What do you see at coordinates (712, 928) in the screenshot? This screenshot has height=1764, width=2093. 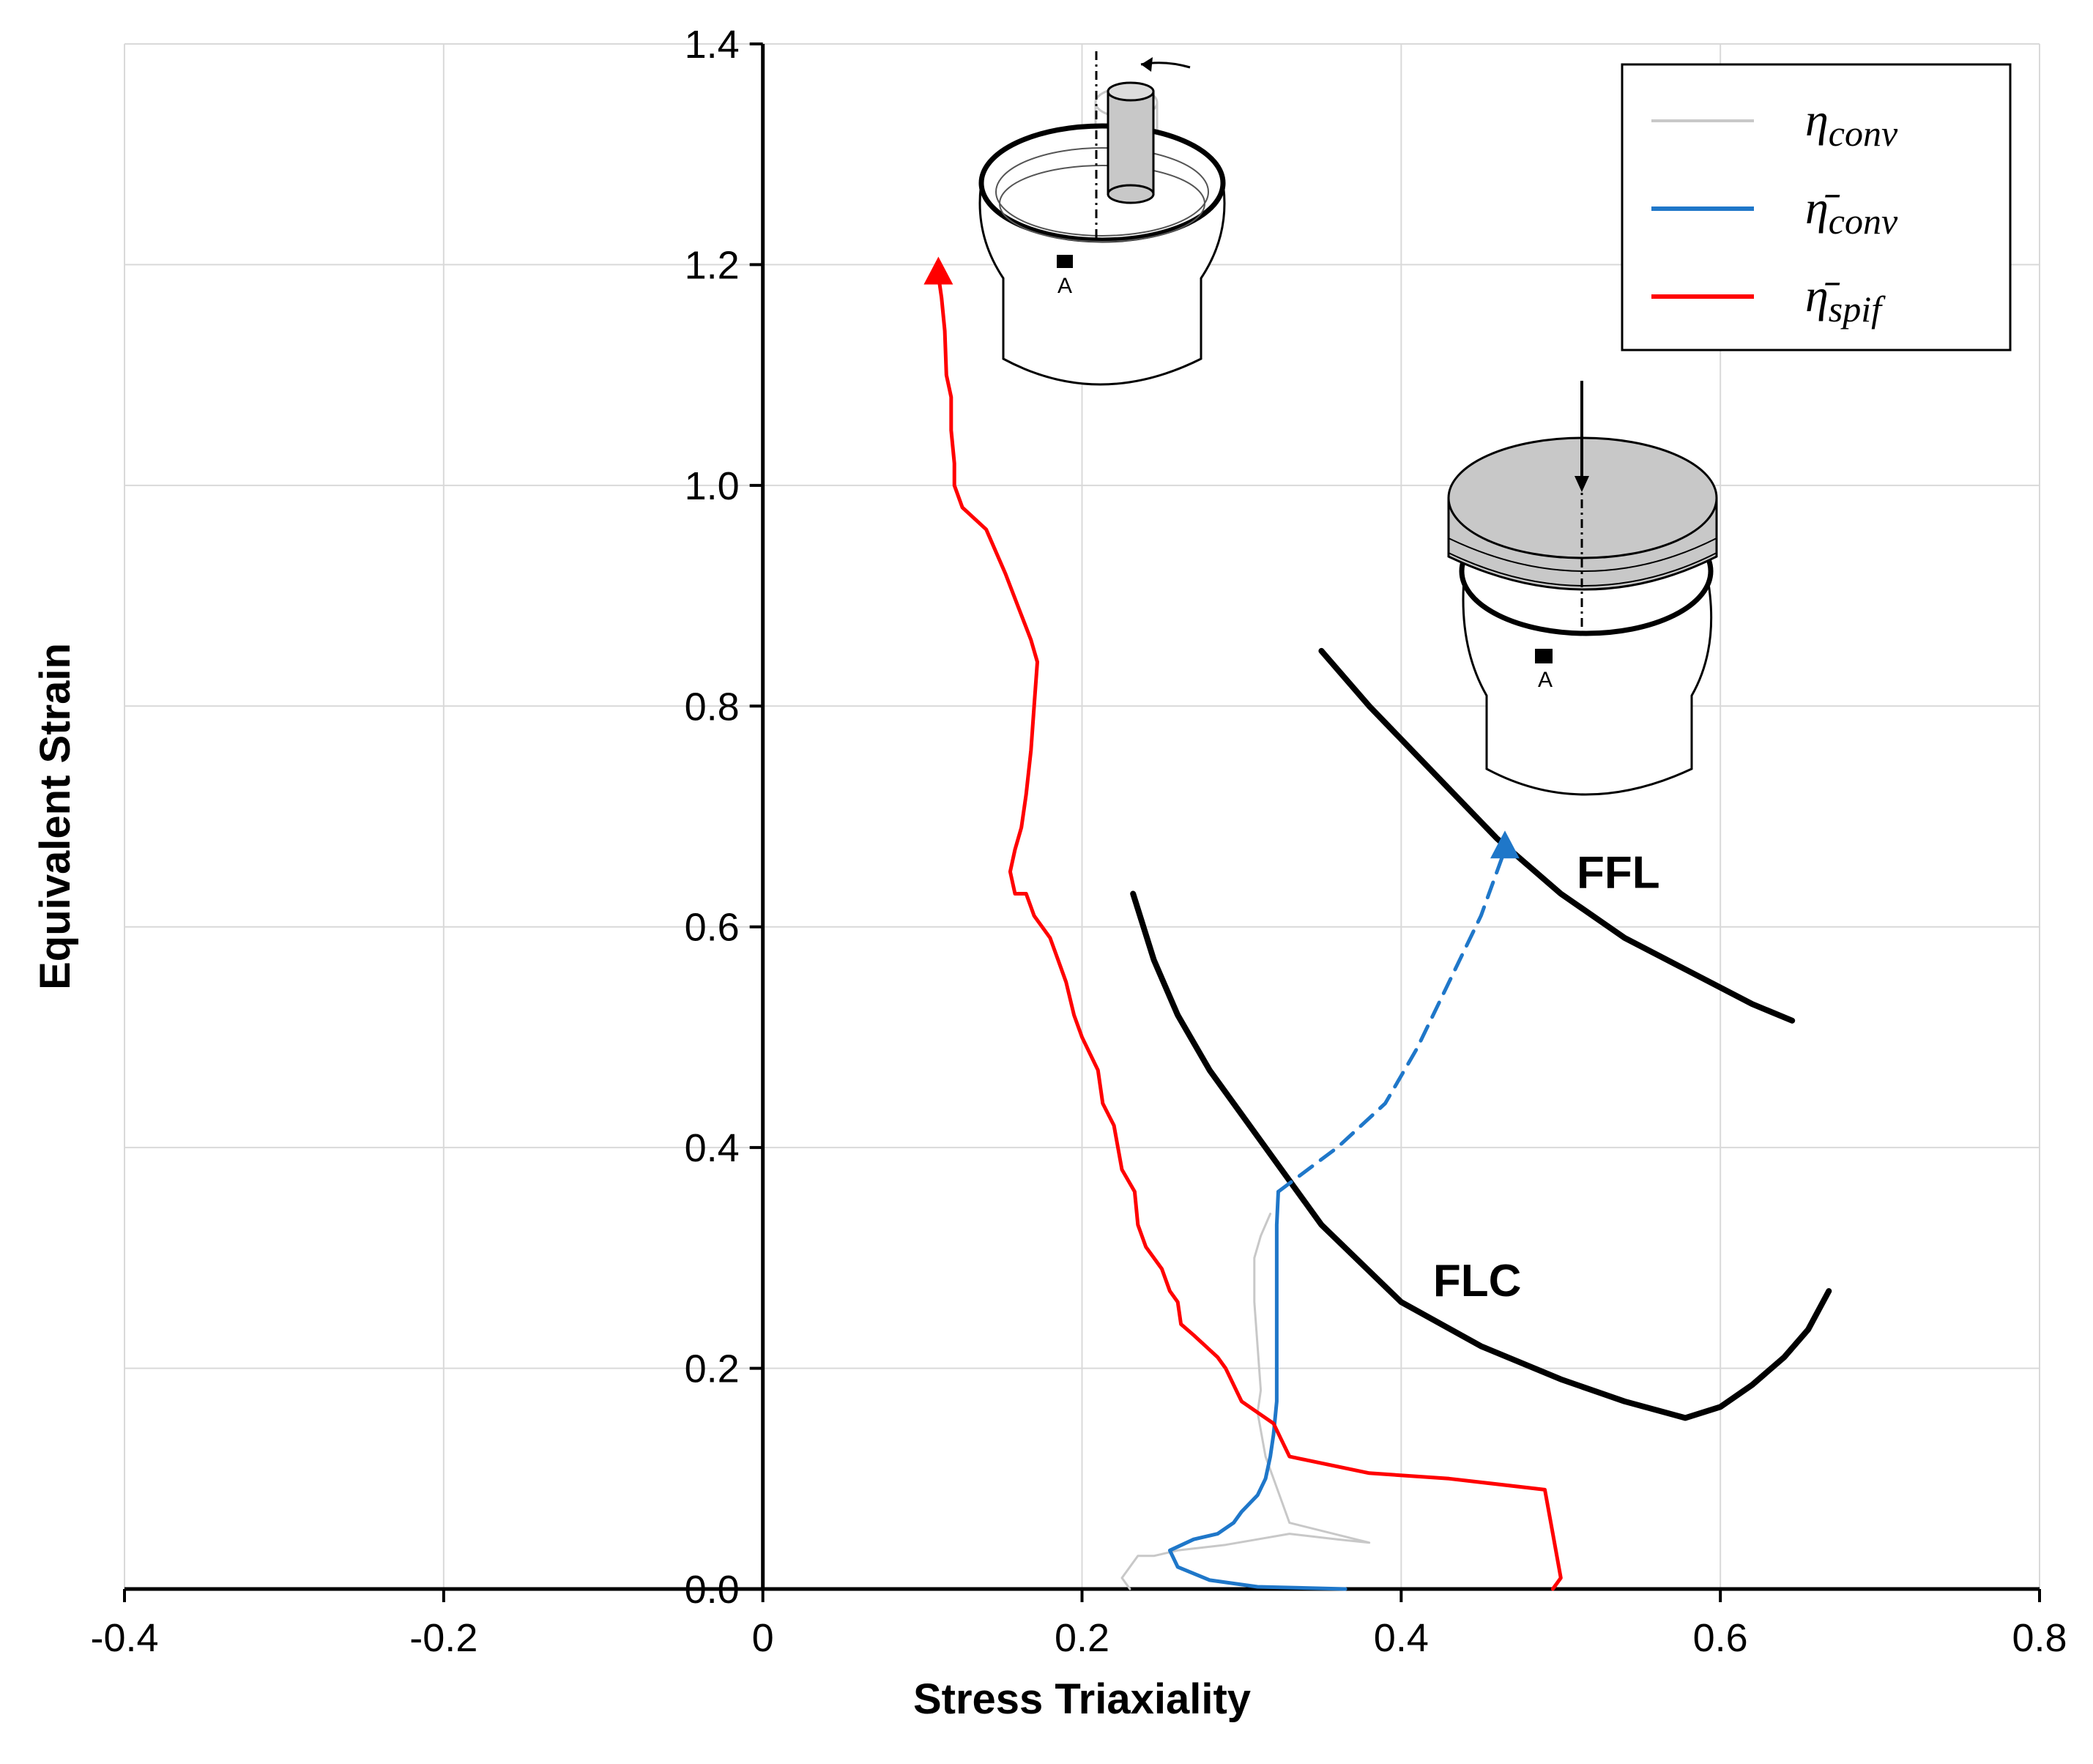 I see `y-tick-label: 0.6` at bounding box center [712, 928].